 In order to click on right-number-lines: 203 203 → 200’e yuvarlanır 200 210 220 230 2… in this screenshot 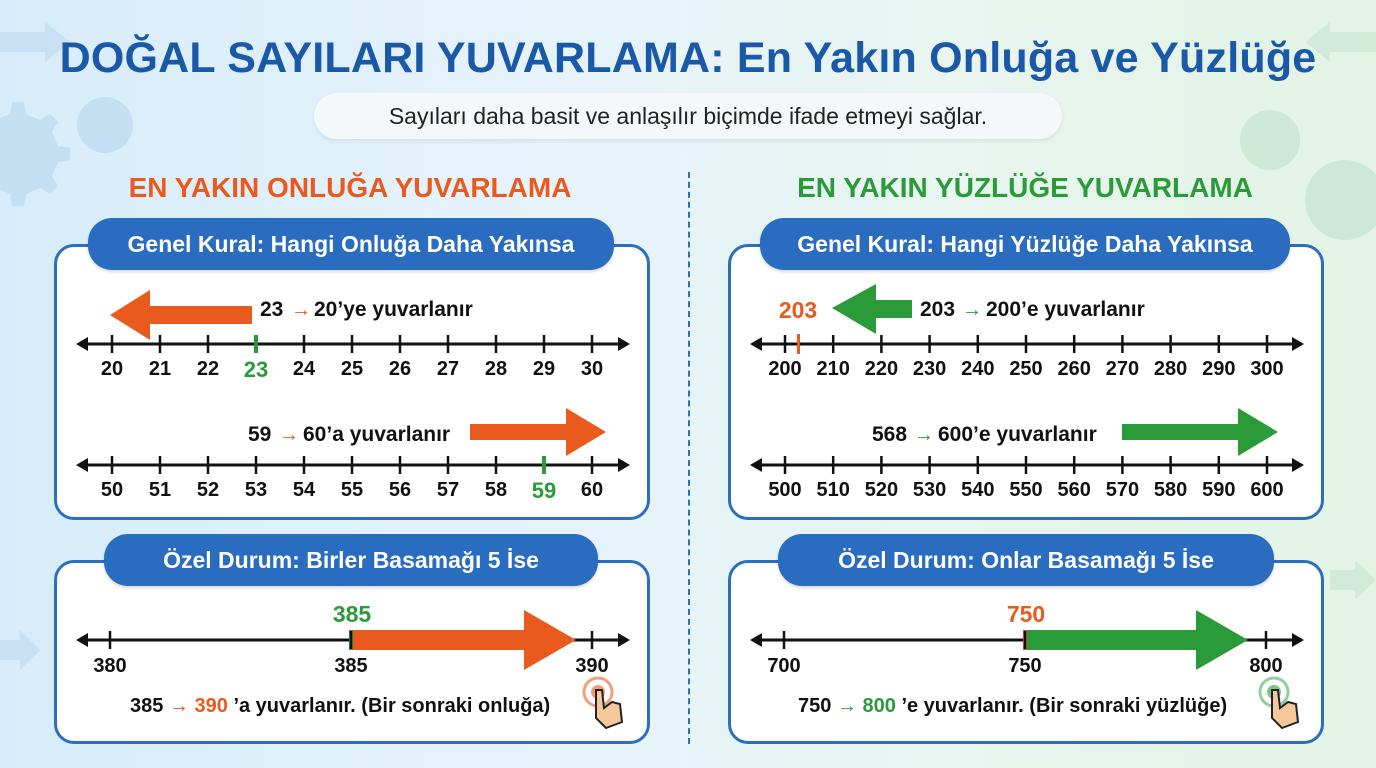, I will do `click(1027, 392)`.